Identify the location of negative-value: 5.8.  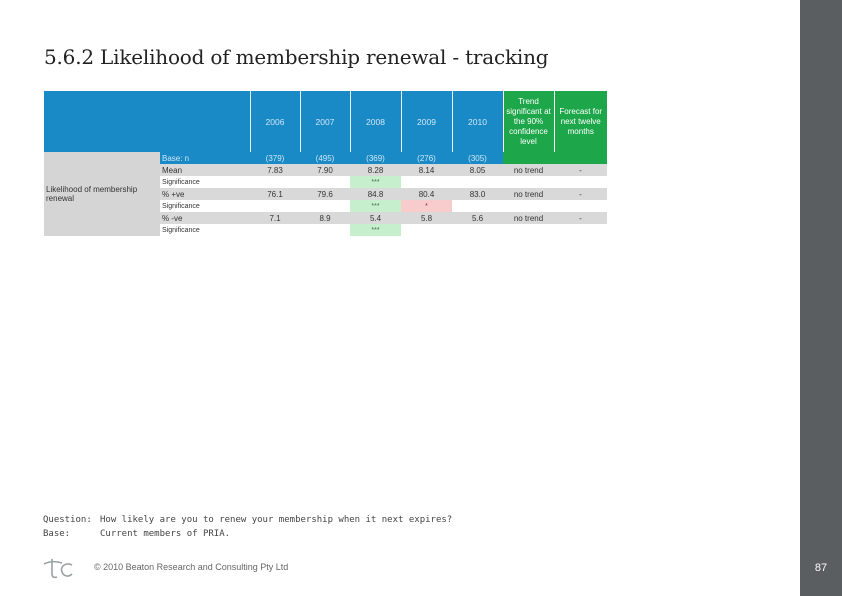
(426, 218).